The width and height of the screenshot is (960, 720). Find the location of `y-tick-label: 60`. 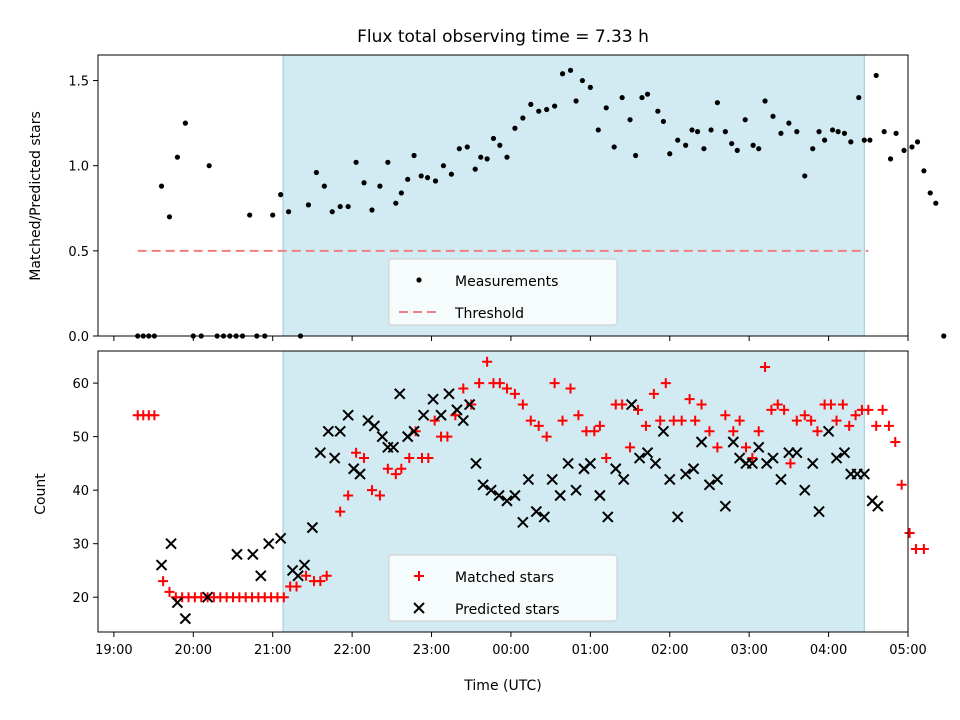

y-tick-label: 60 is located at coordinates (80, 384).